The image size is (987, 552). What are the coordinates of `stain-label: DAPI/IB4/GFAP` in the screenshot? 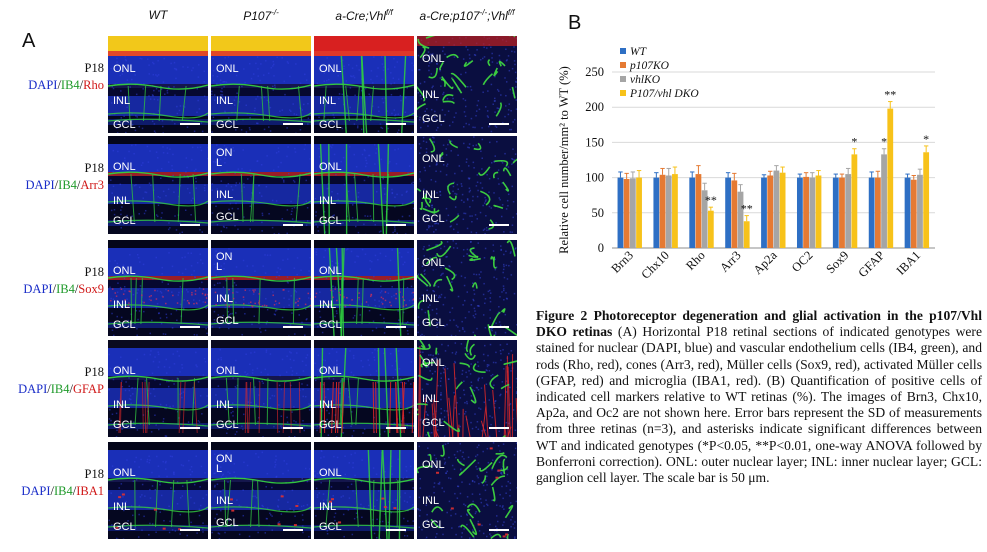 It's located at (58, 389).